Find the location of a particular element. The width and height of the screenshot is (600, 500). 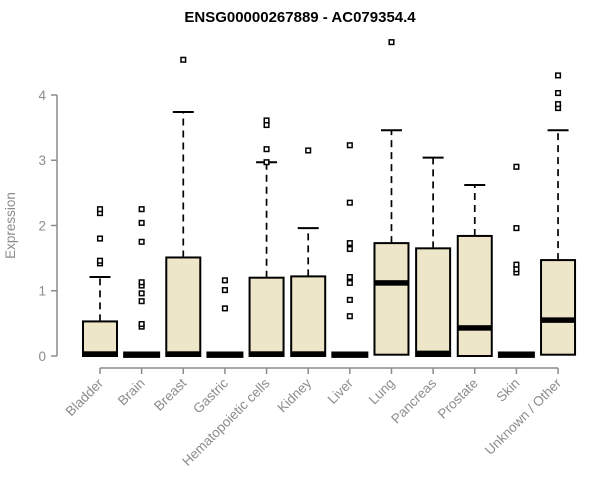

box-gastric is located at coordinates (225, 317).